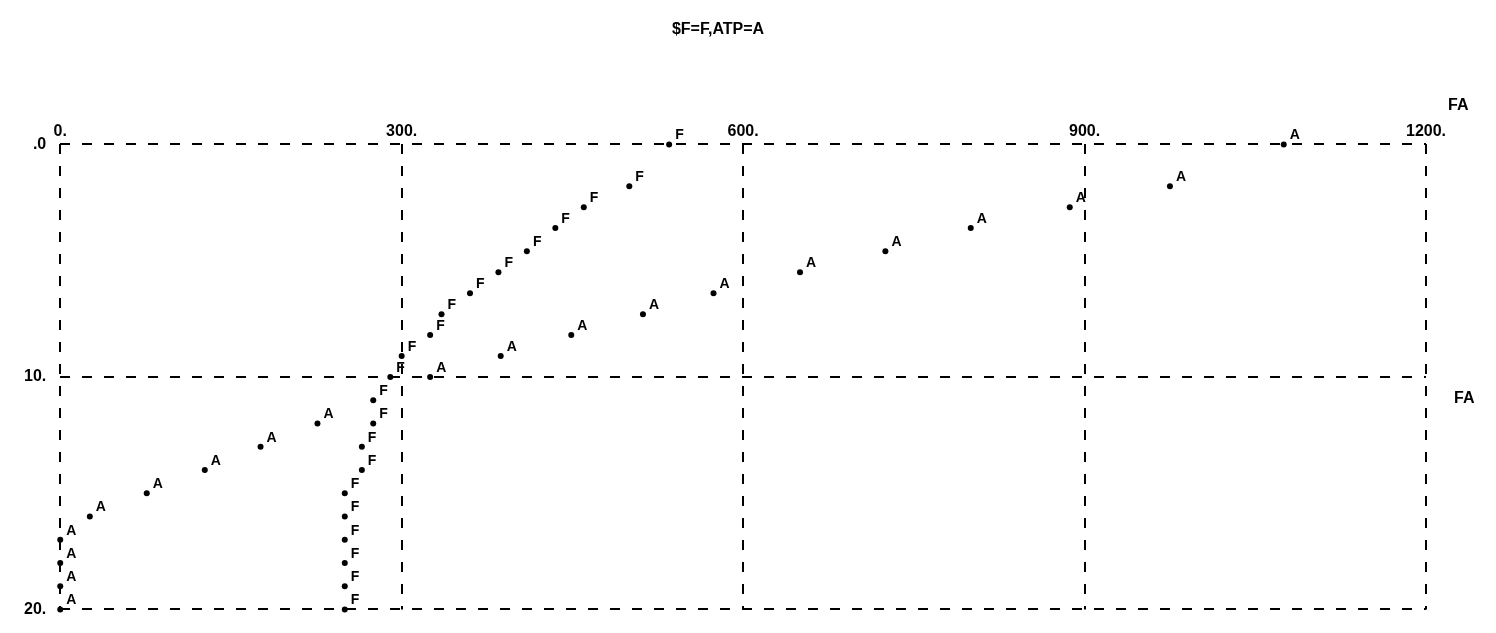  What do you see at coordinates (441, 366) in the screenshot?
I see `series-label: A` at bounding box center [441, 366].